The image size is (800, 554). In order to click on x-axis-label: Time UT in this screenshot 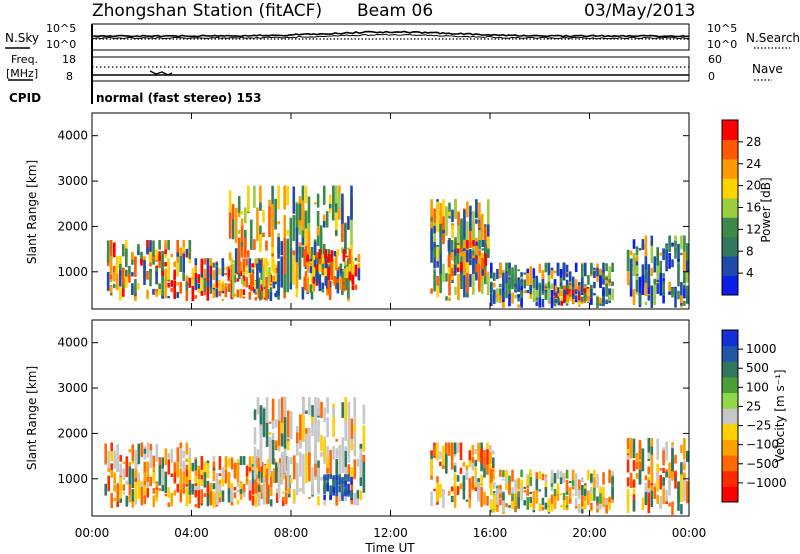, I will do `click(389, 547)`.